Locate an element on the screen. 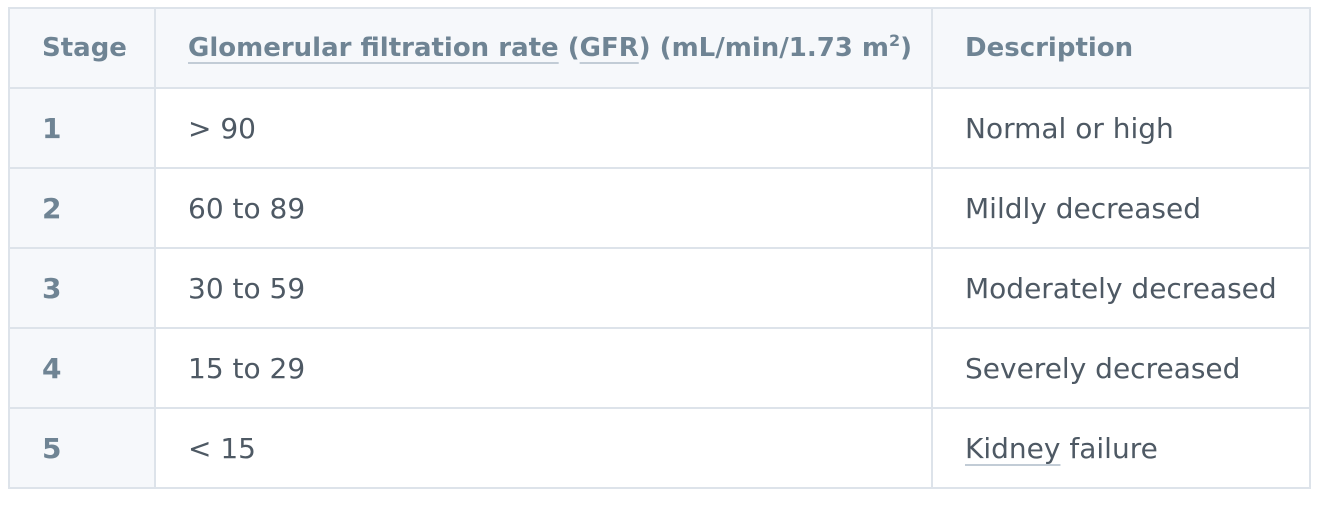  description-rest: failure is located at coordinates (1109, 448).